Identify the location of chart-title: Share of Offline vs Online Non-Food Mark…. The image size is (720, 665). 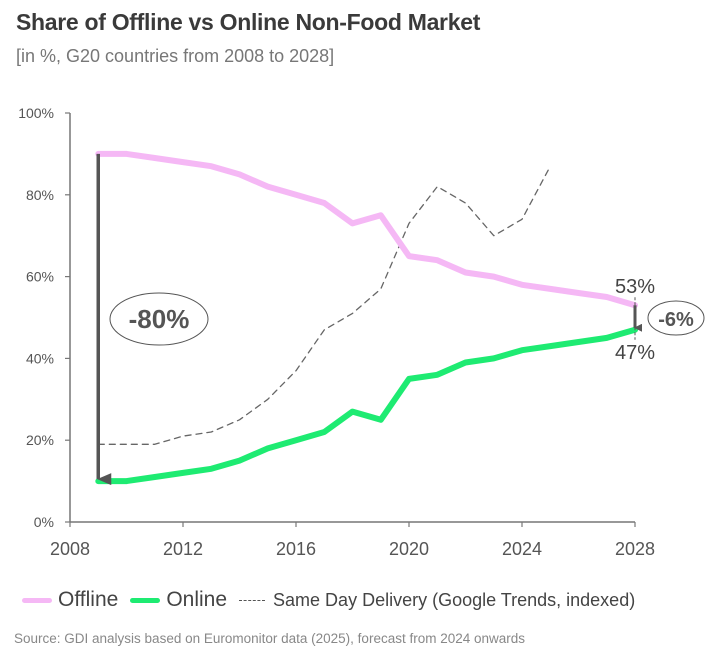
(248, 22).